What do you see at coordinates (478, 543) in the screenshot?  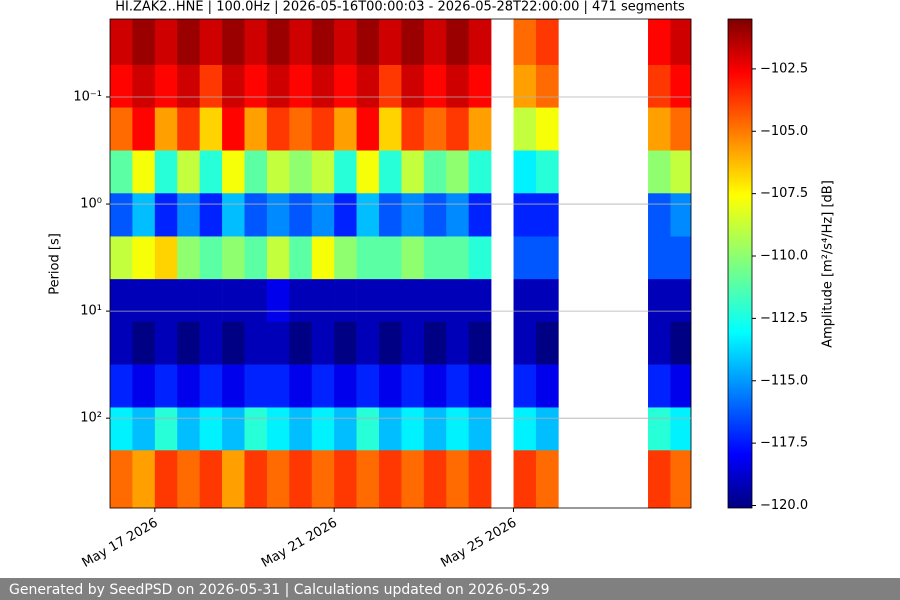 I see `x-tick-label: May 25 2026` at bounding box center [478, 543].